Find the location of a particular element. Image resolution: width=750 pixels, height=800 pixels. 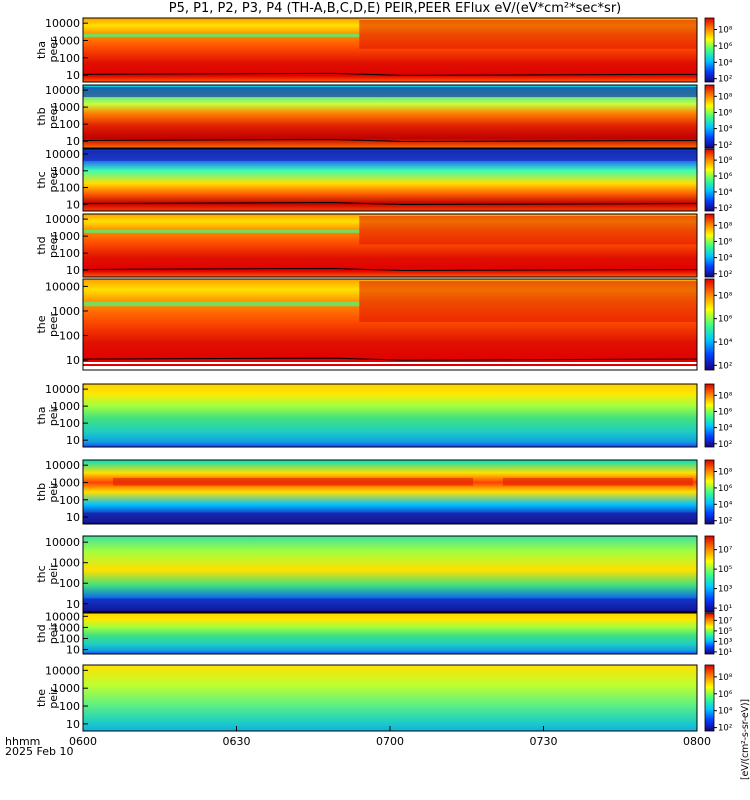

x-tick-label: 0800 is located at coordinates (697, 741).